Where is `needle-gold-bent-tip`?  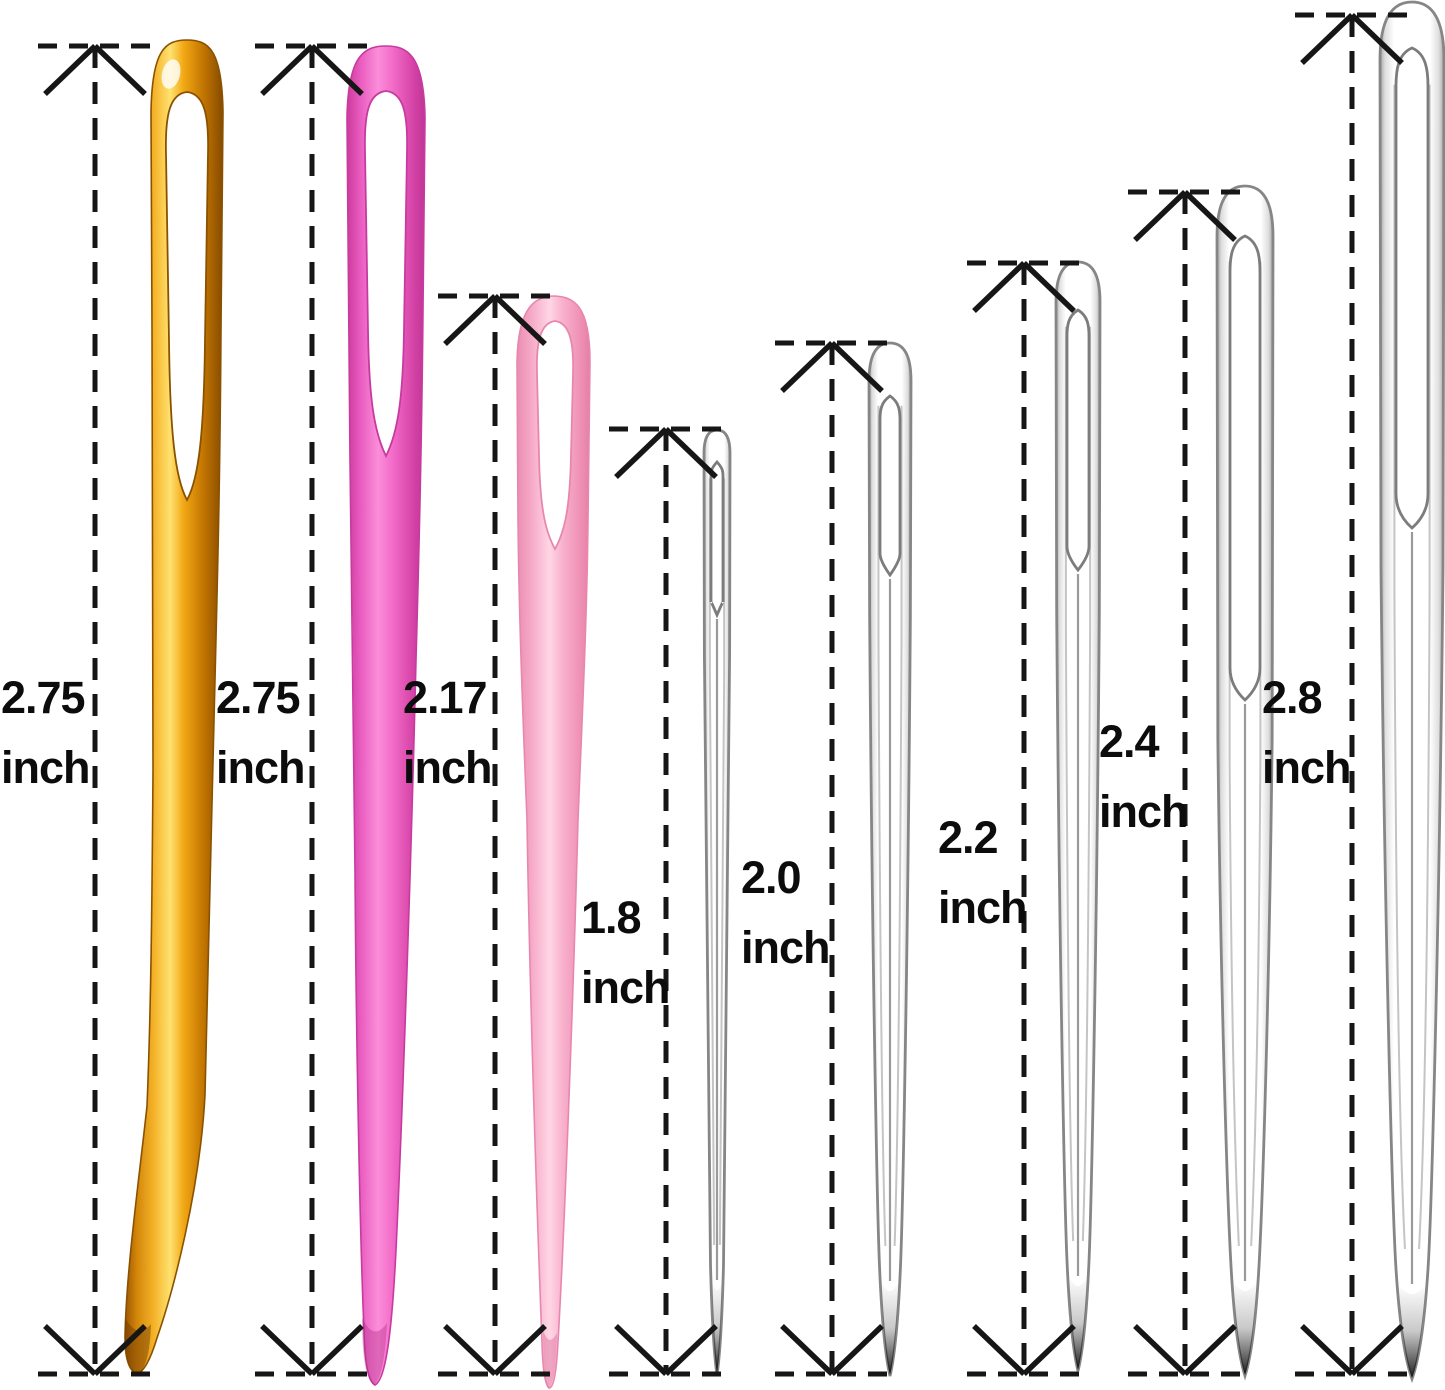 needle-gold-bent-tip is located at coordinates (174, 707).